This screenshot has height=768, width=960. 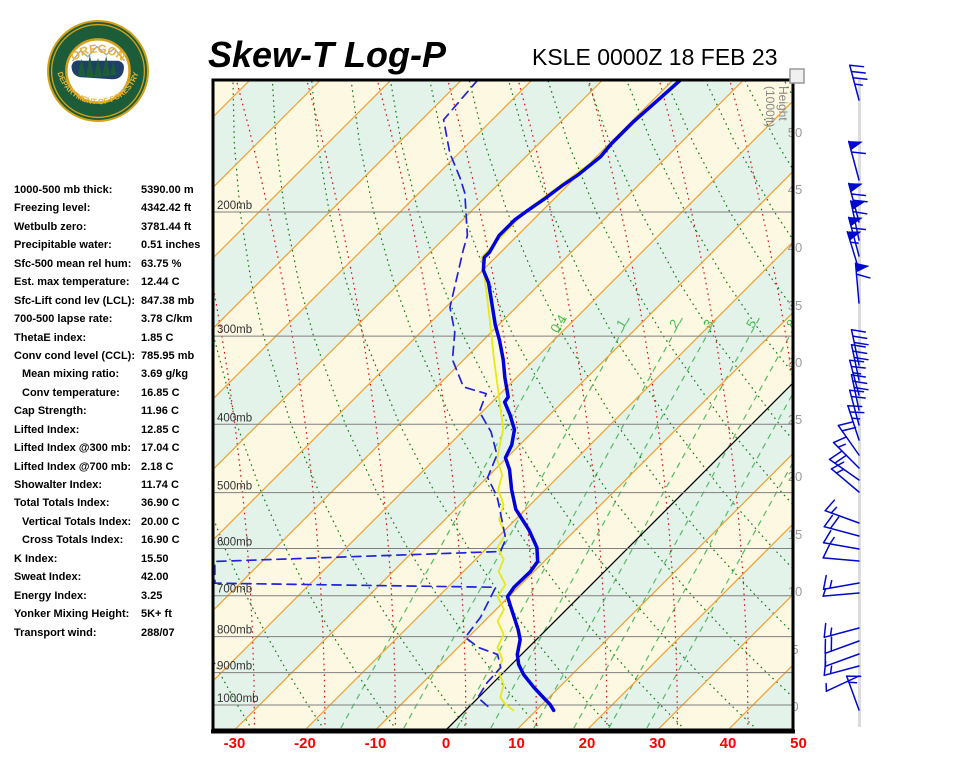 I want to click on stat-label: Conv cond level (CCL):, so click(x=75, y=355).